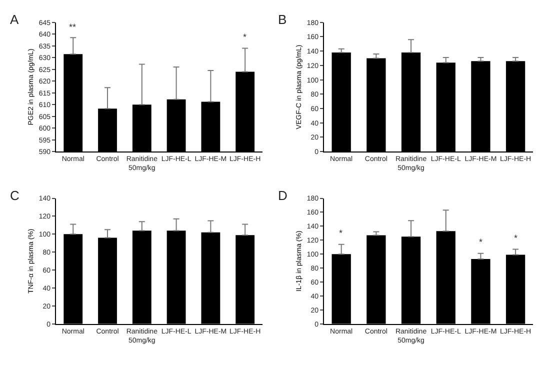 Image resolution: width=546 pixels, height=376 pixels. I want to click on chart-title: D, so click(283, 195).